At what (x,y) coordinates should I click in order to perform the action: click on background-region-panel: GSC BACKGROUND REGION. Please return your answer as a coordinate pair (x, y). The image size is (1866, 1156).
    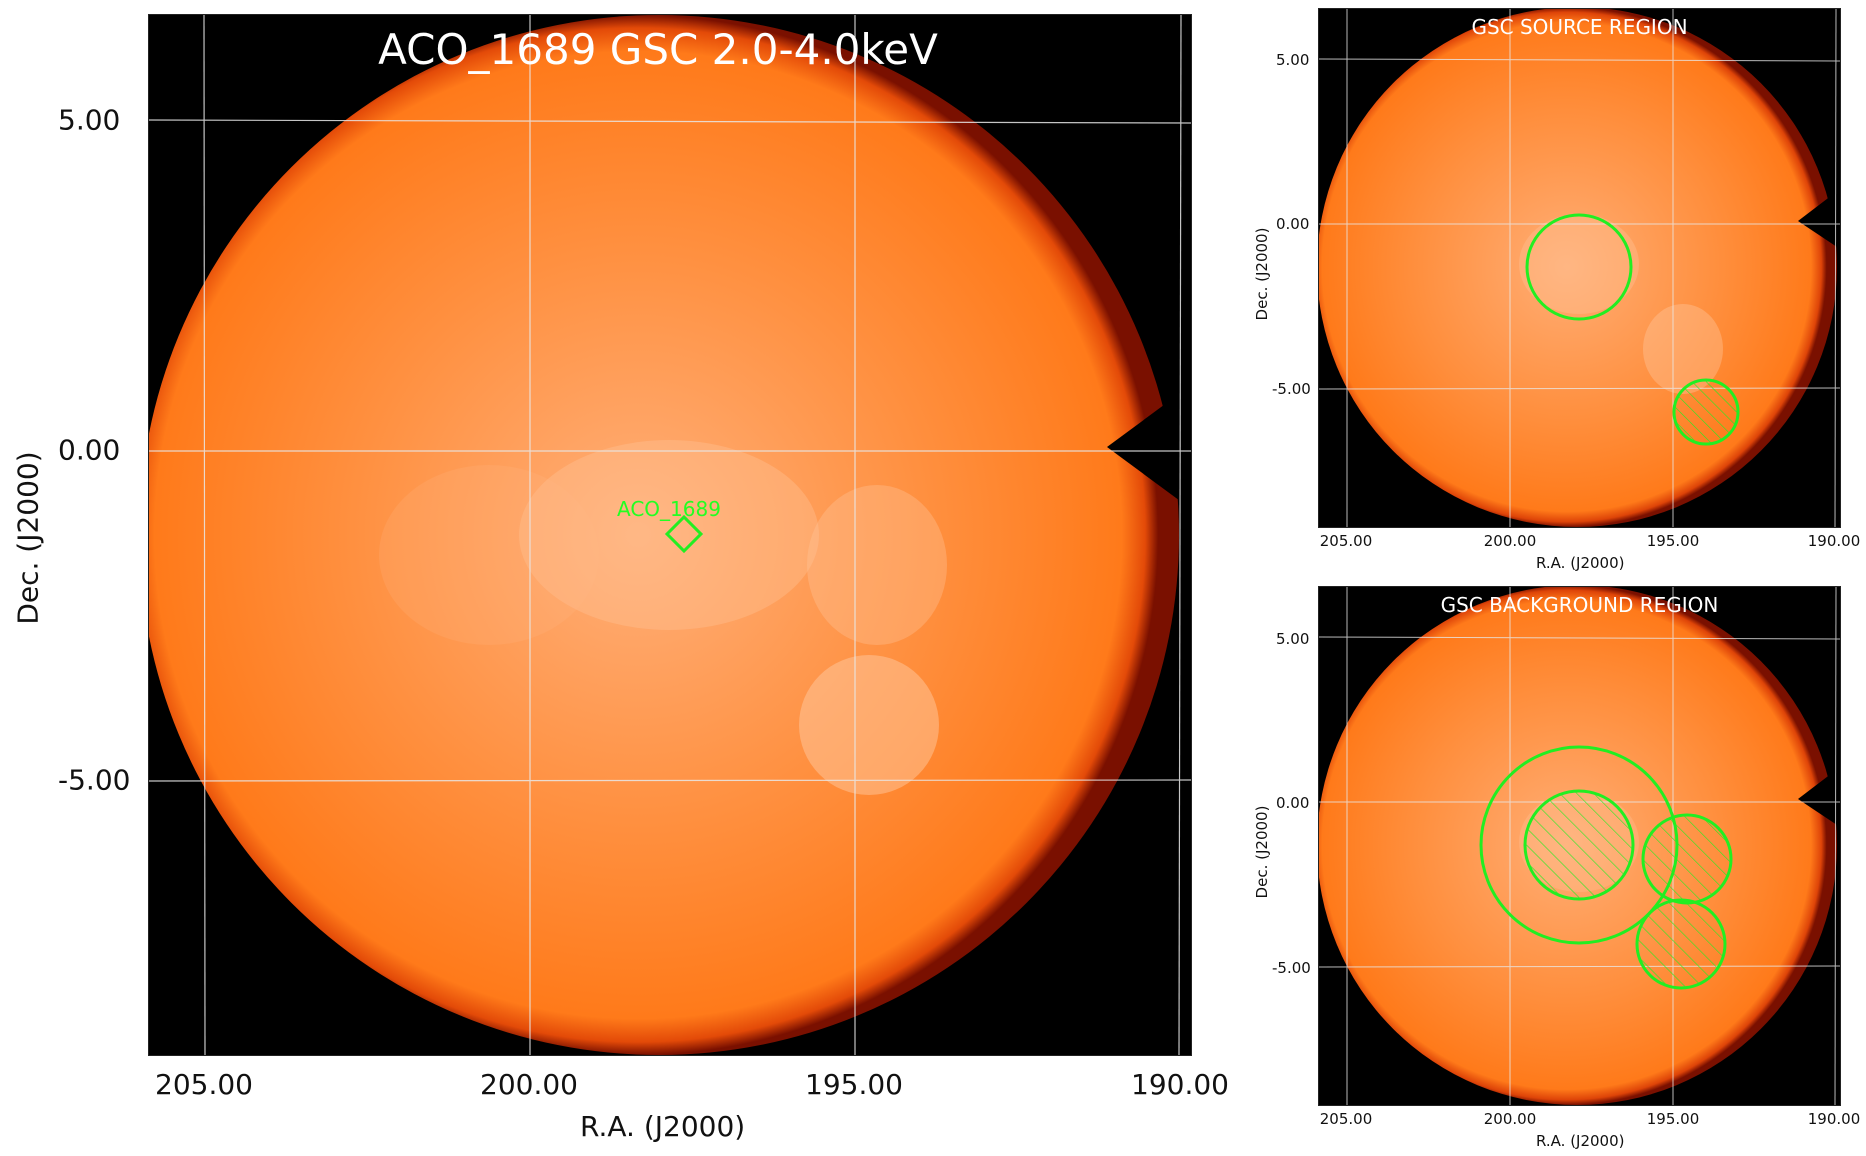
    Looking at the image, I should click on (1579, 846).